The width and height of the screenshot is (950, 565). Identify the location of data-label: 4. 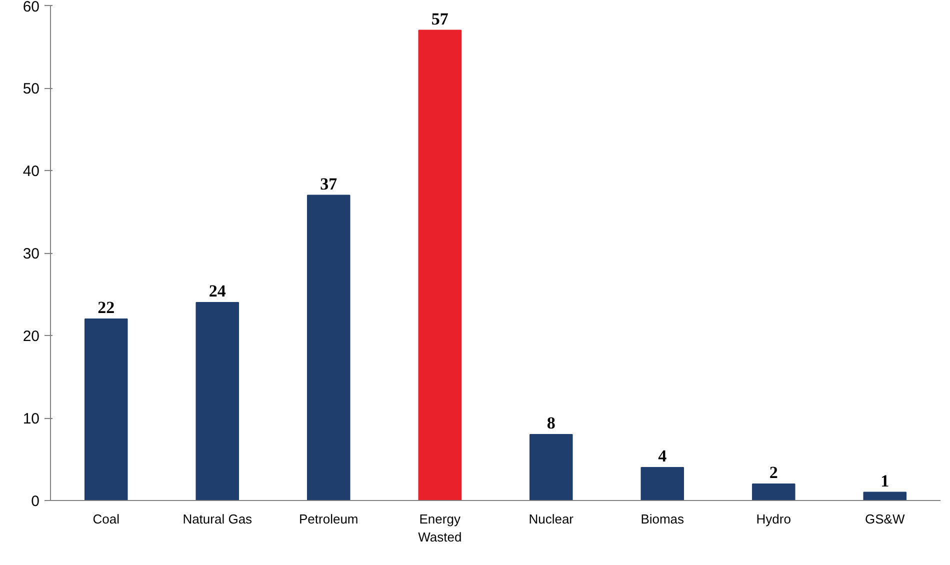
(663, 456).